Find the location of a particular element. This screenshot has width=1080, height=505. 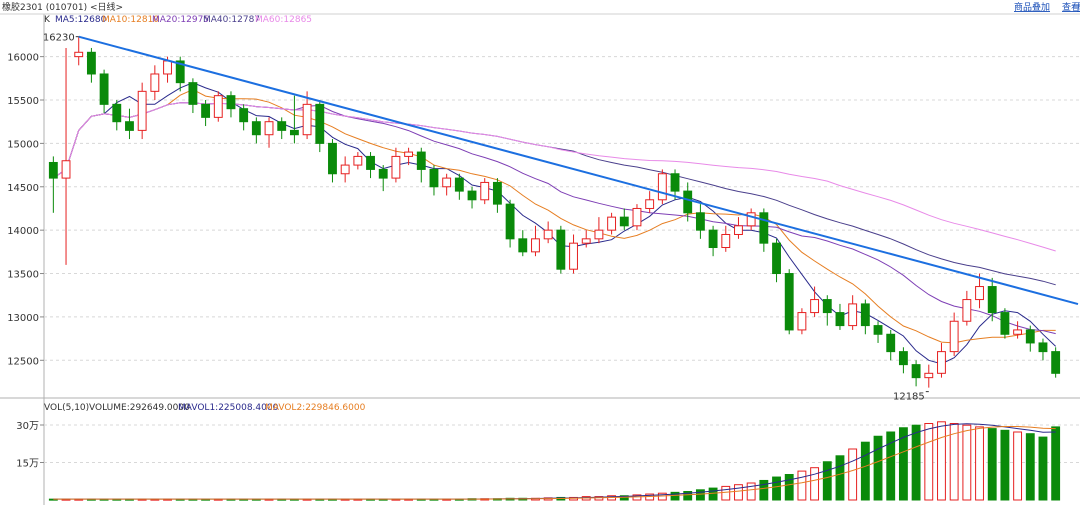

price-tick-label: 12500 is located at coordinates (23, 361).